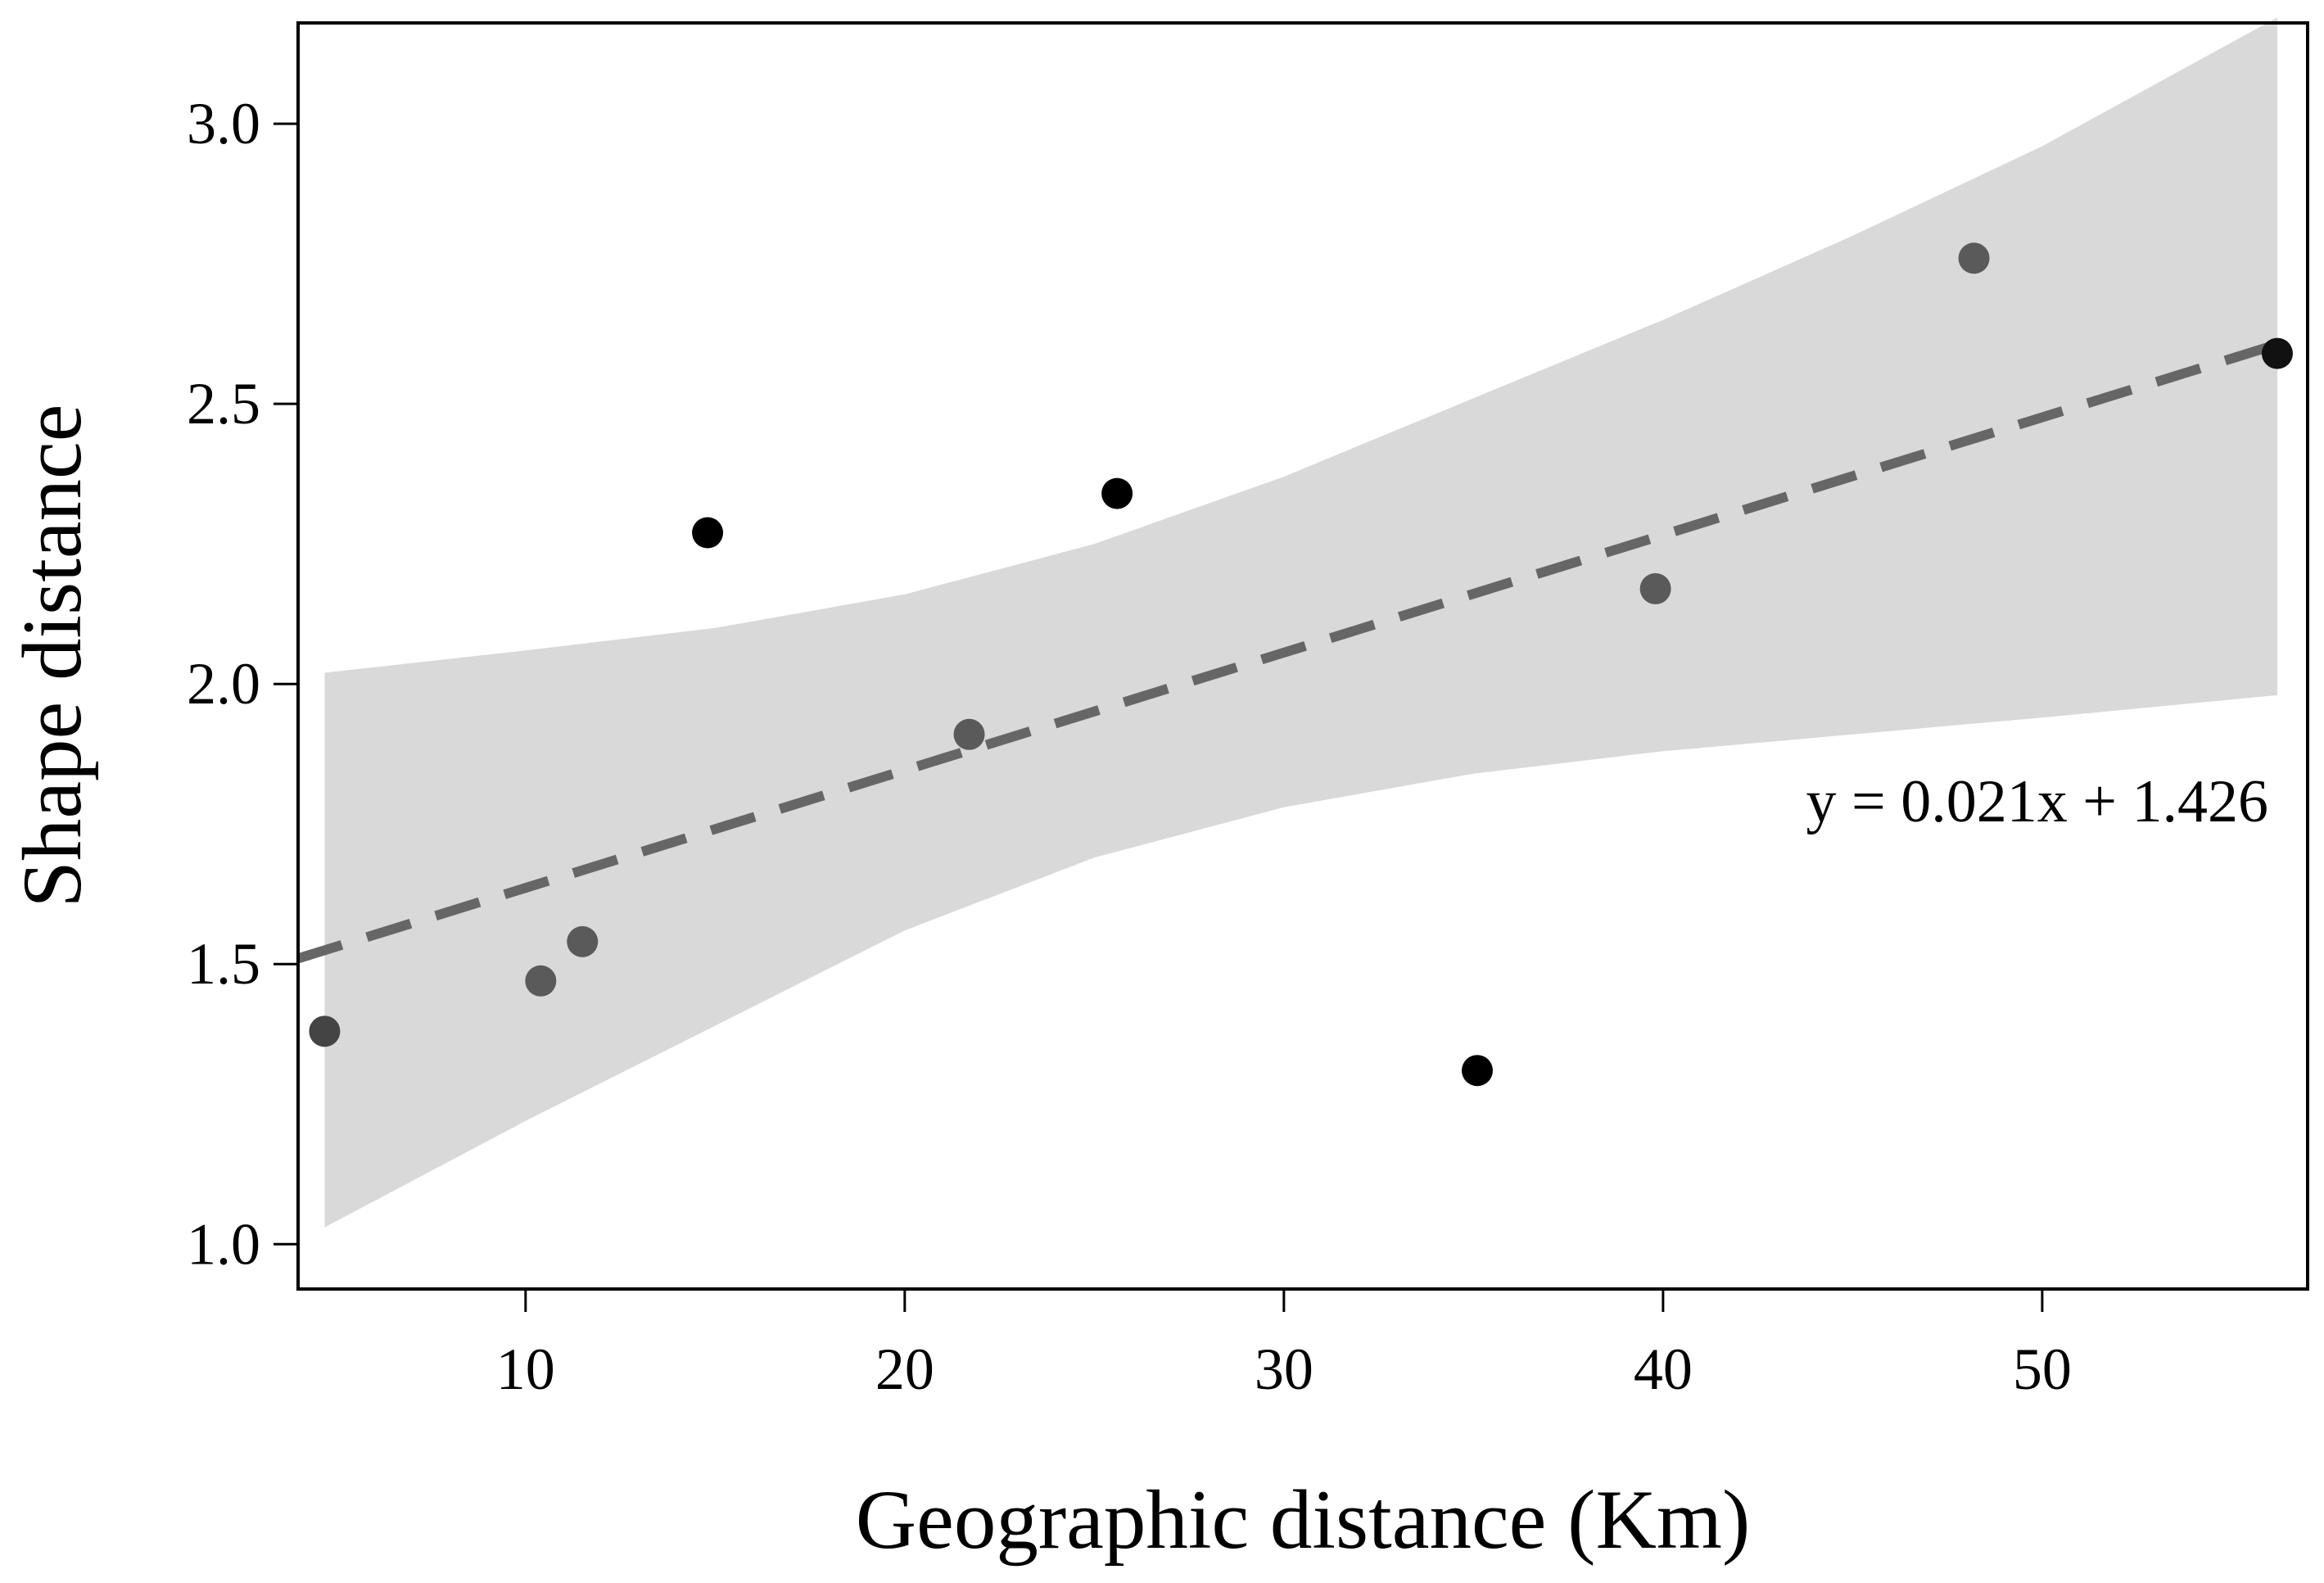 Image resolution: width=2324 pixels, height=1583 pixels. Describe the element at coordinates (905, 1370) in the screenshot. I see `x-tick-label: 20` at that location.